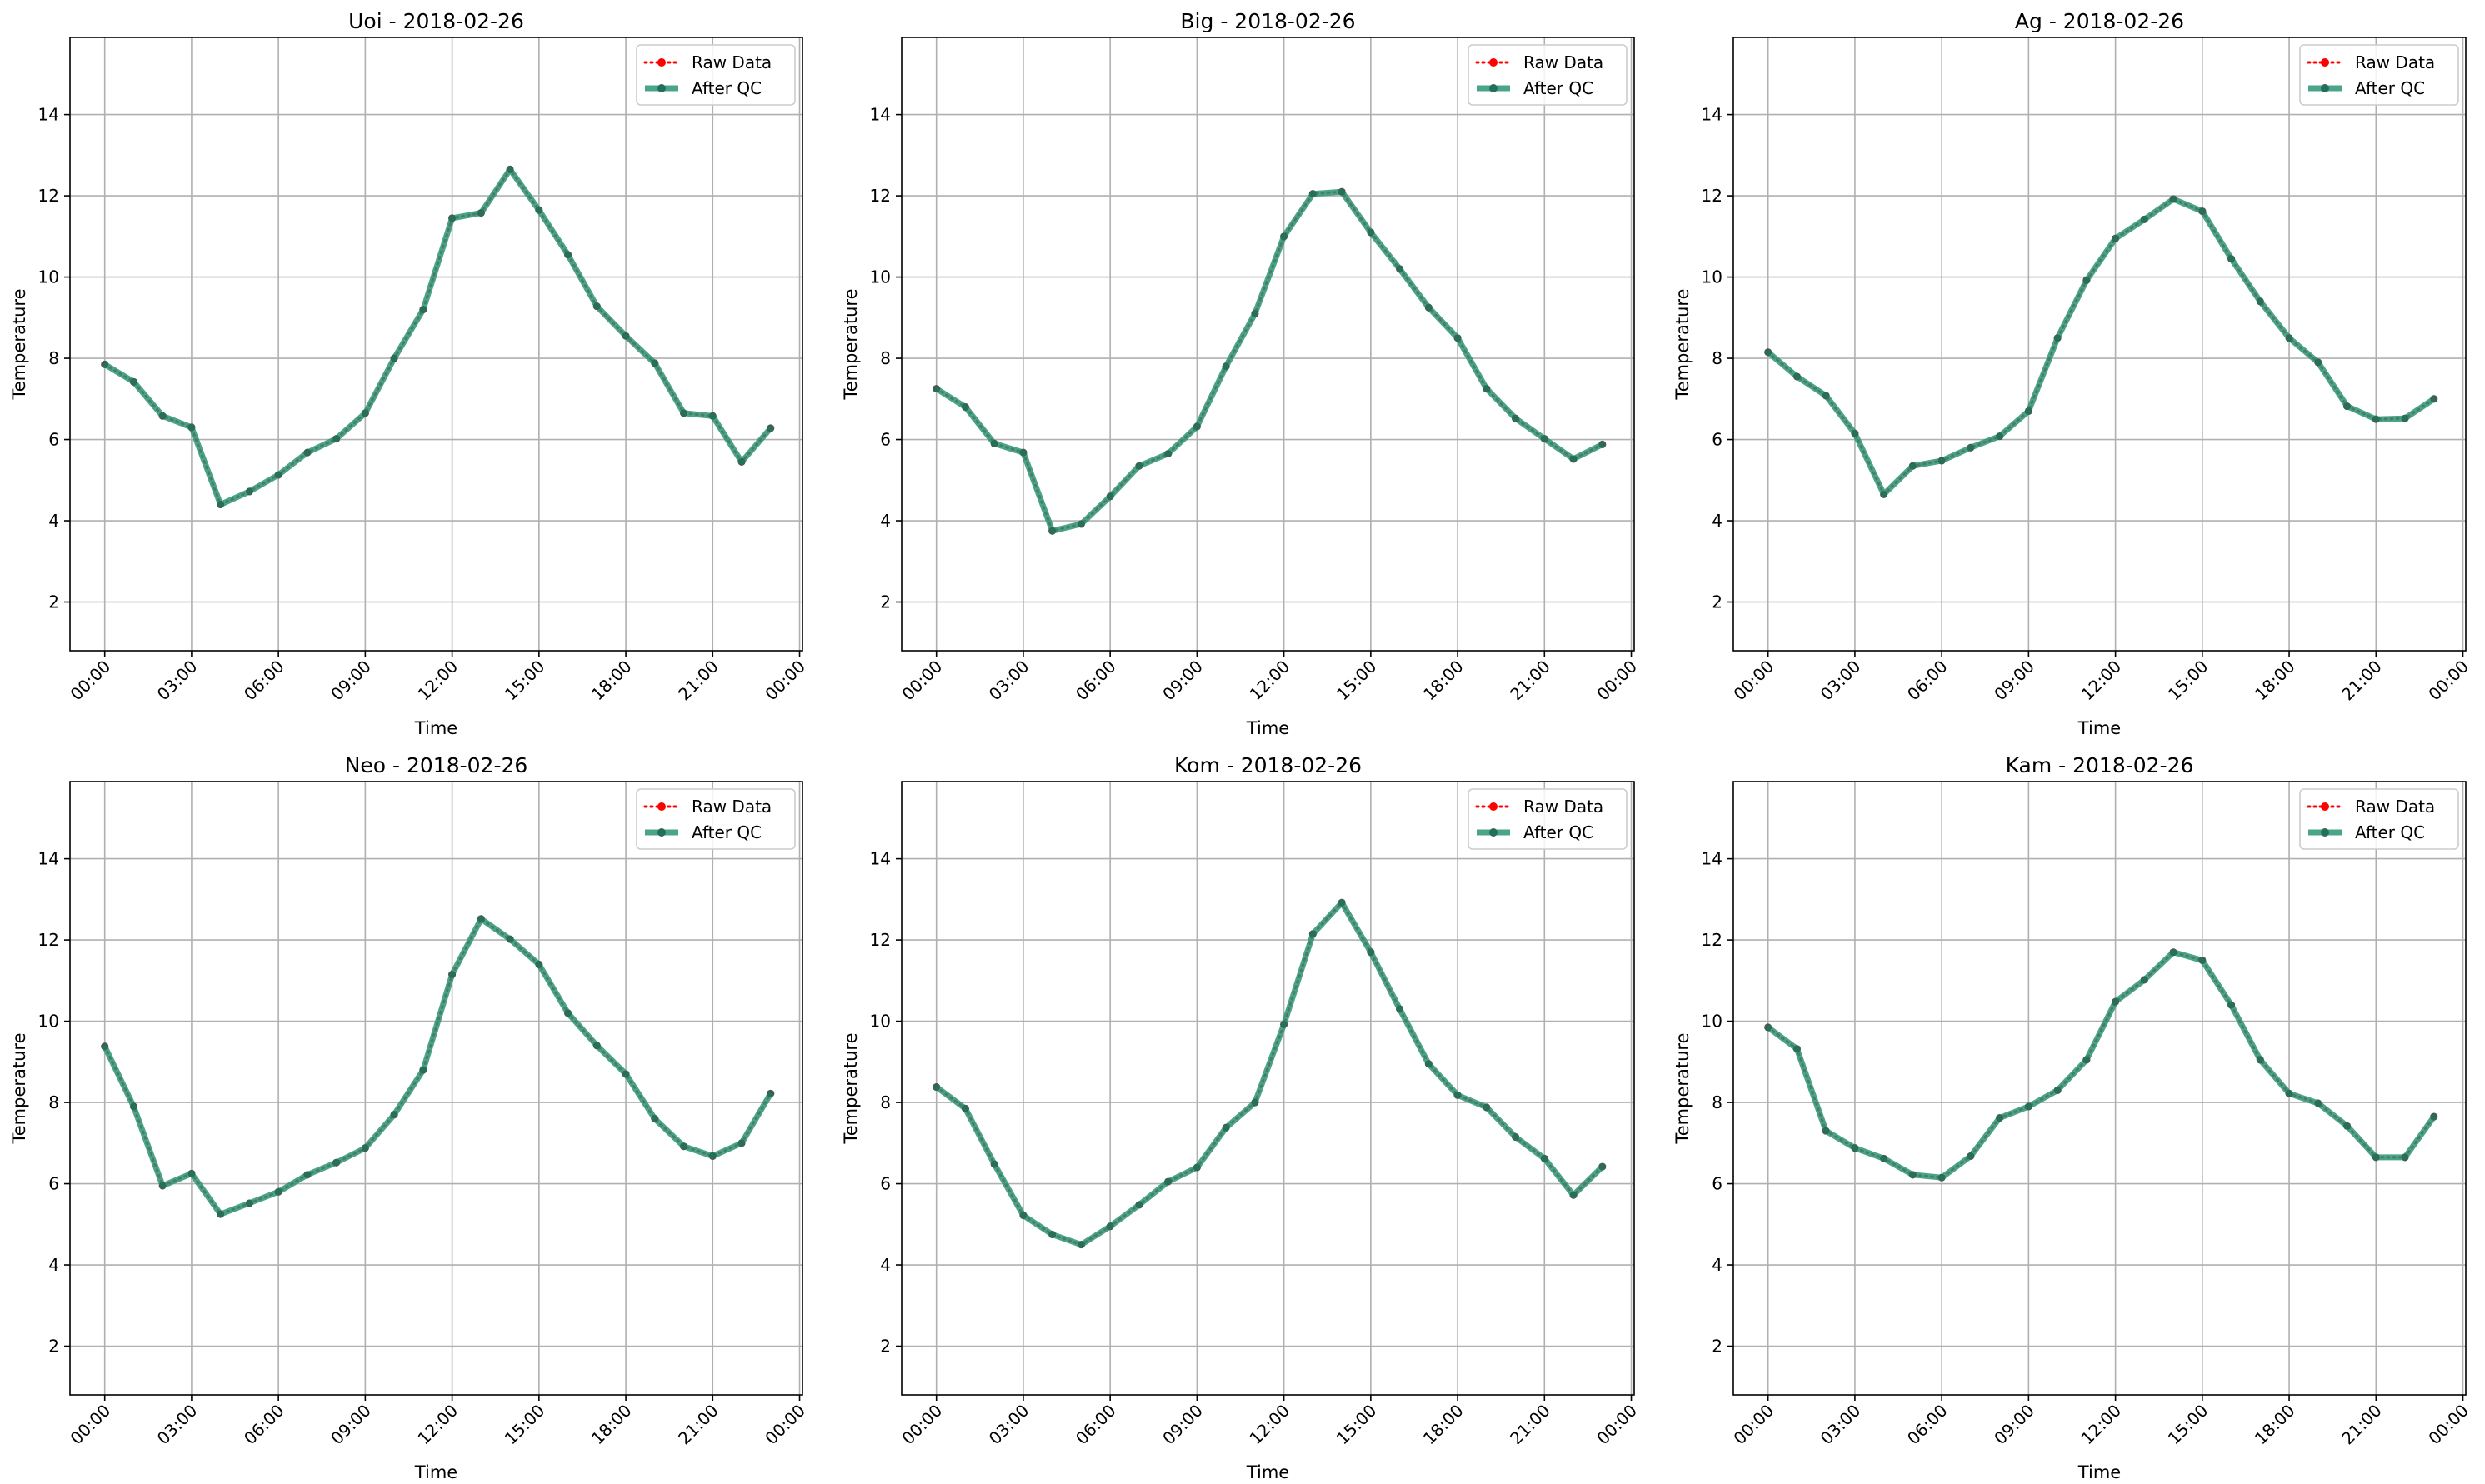 Image resolution: width=2485 pixels, height=1484 pixels. I want to click on x-tick-label: 09:00, so click(1182, 1425).